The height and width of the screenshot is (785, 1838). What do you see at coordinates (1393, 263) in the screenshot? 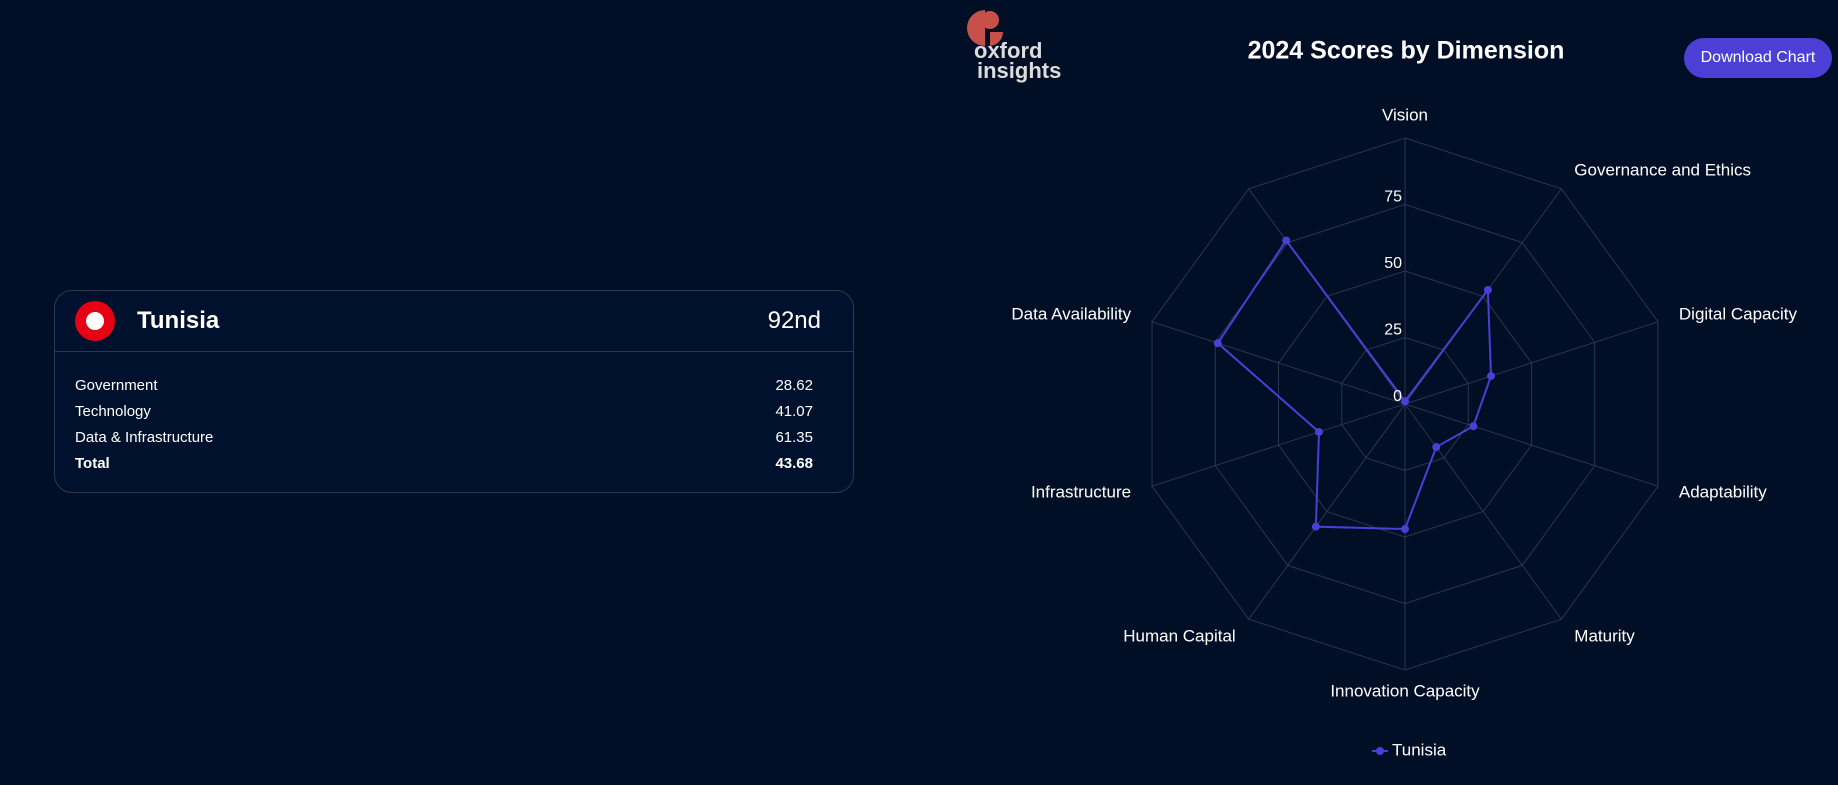
I see `tick-label: 50` at bounding box center [1393, 263].